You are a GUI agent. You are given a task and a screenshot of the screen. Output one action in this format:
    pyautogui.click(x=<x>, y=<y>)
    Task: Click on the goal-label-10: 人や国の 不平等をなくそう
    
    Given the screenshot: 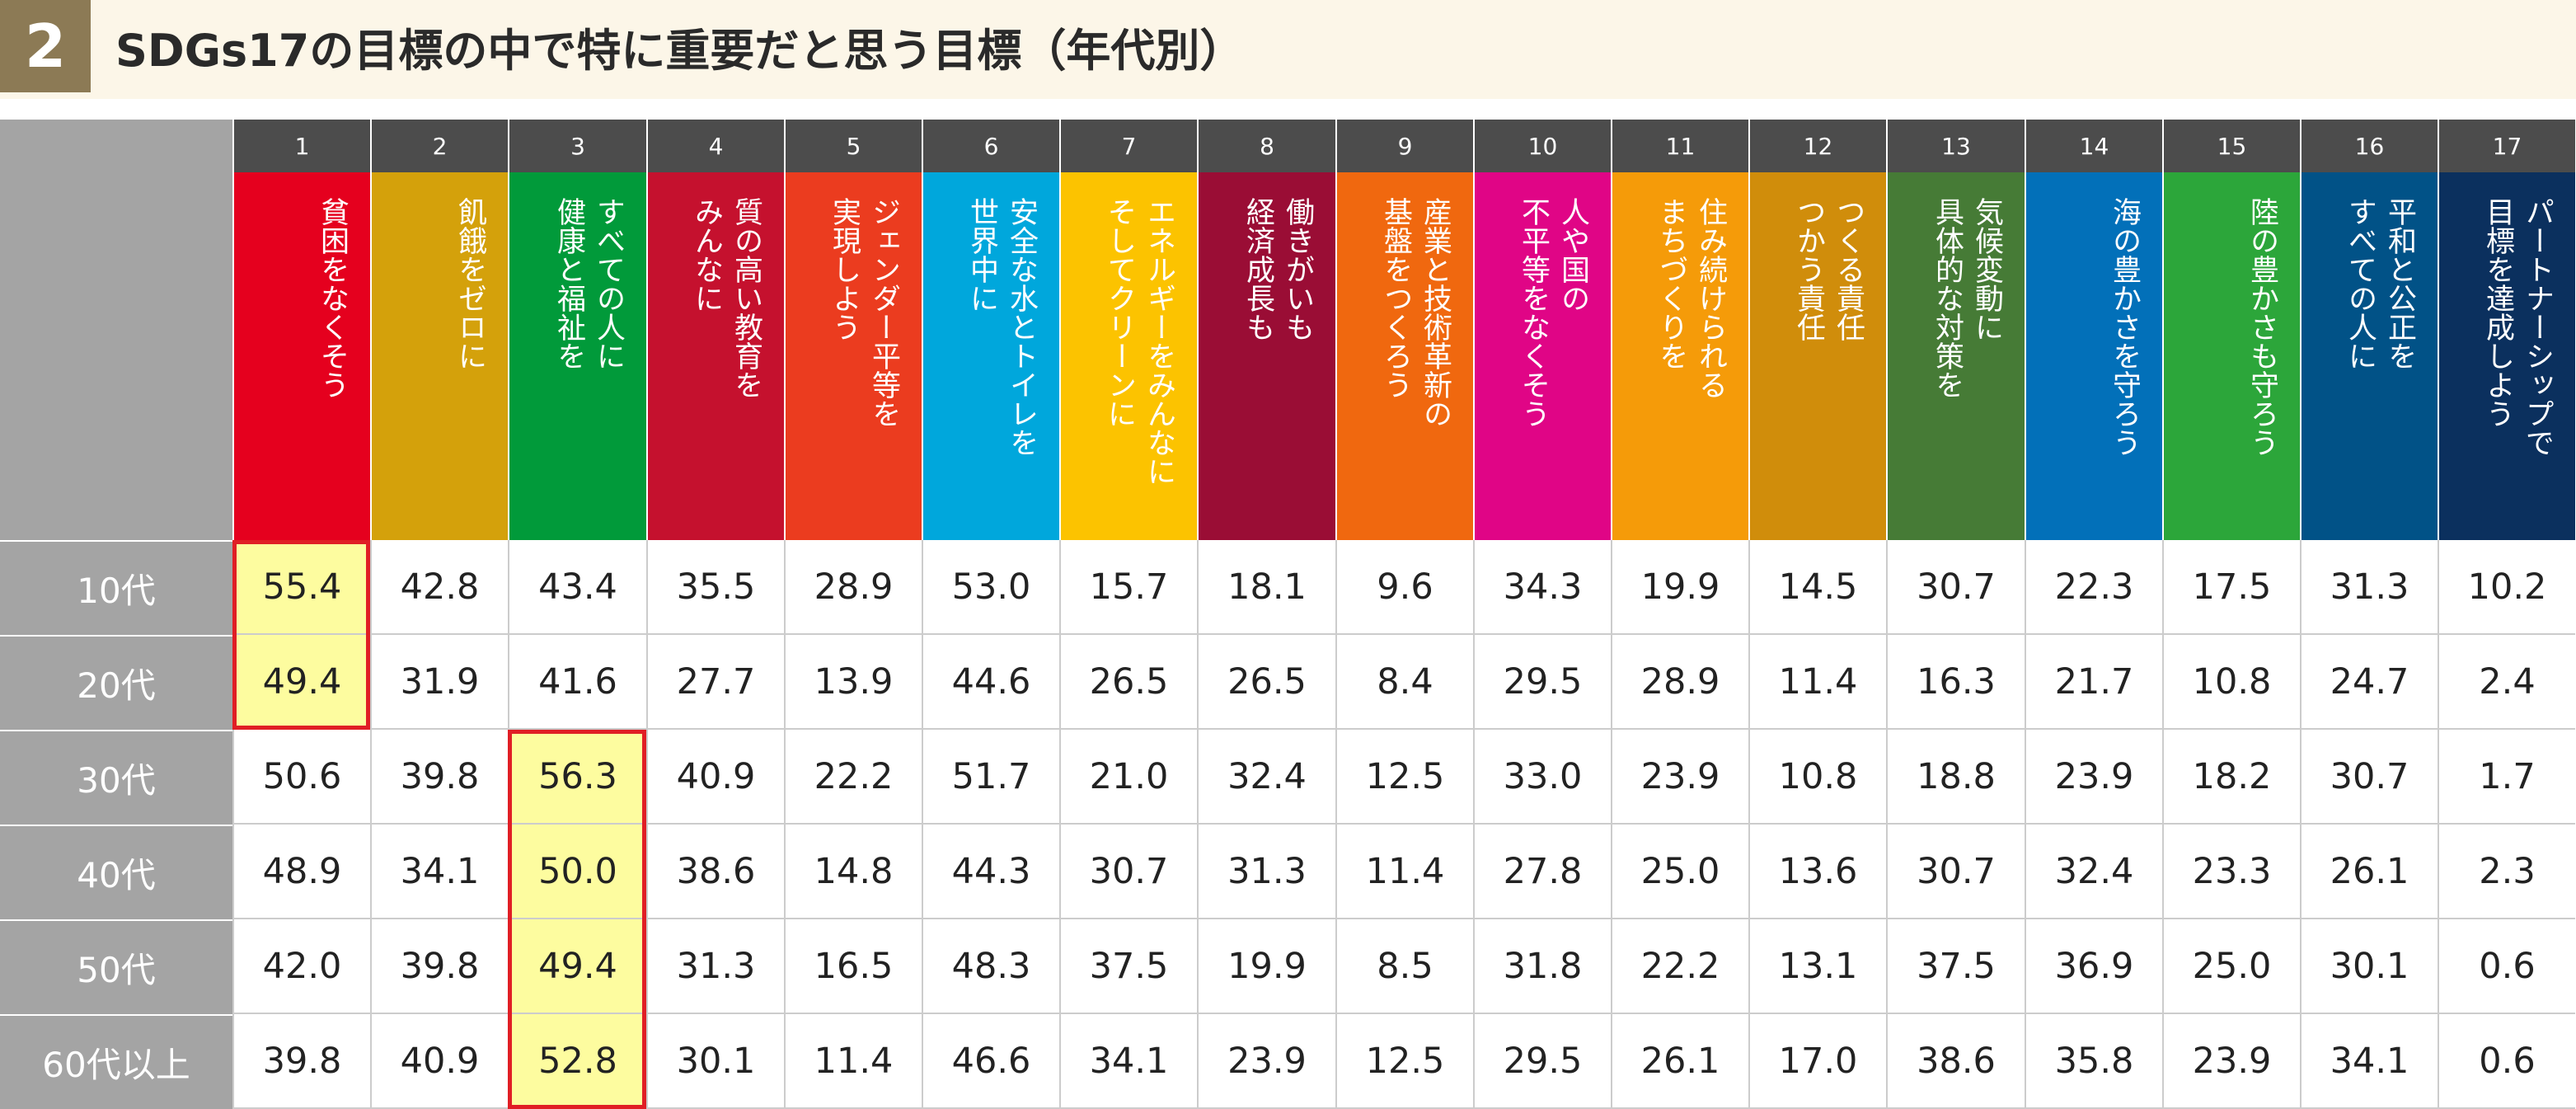 What is the action you would take?
    pyautogui.click(x=1553, y=312)
    